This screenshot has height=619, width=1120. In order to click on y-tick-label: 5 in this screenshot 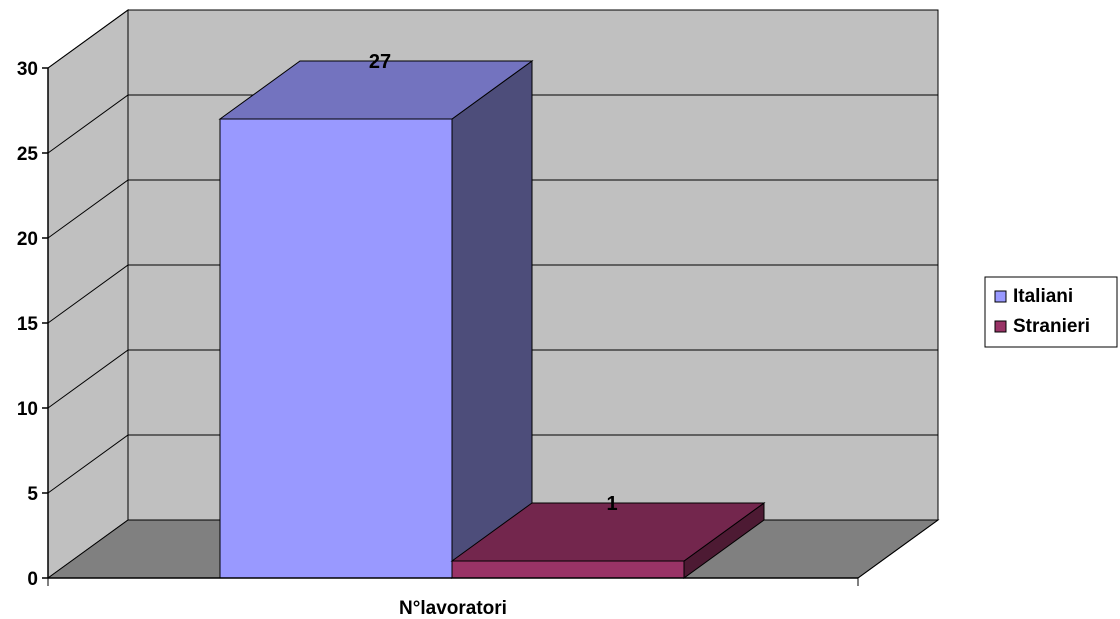, I will do `click(32, 494)`.